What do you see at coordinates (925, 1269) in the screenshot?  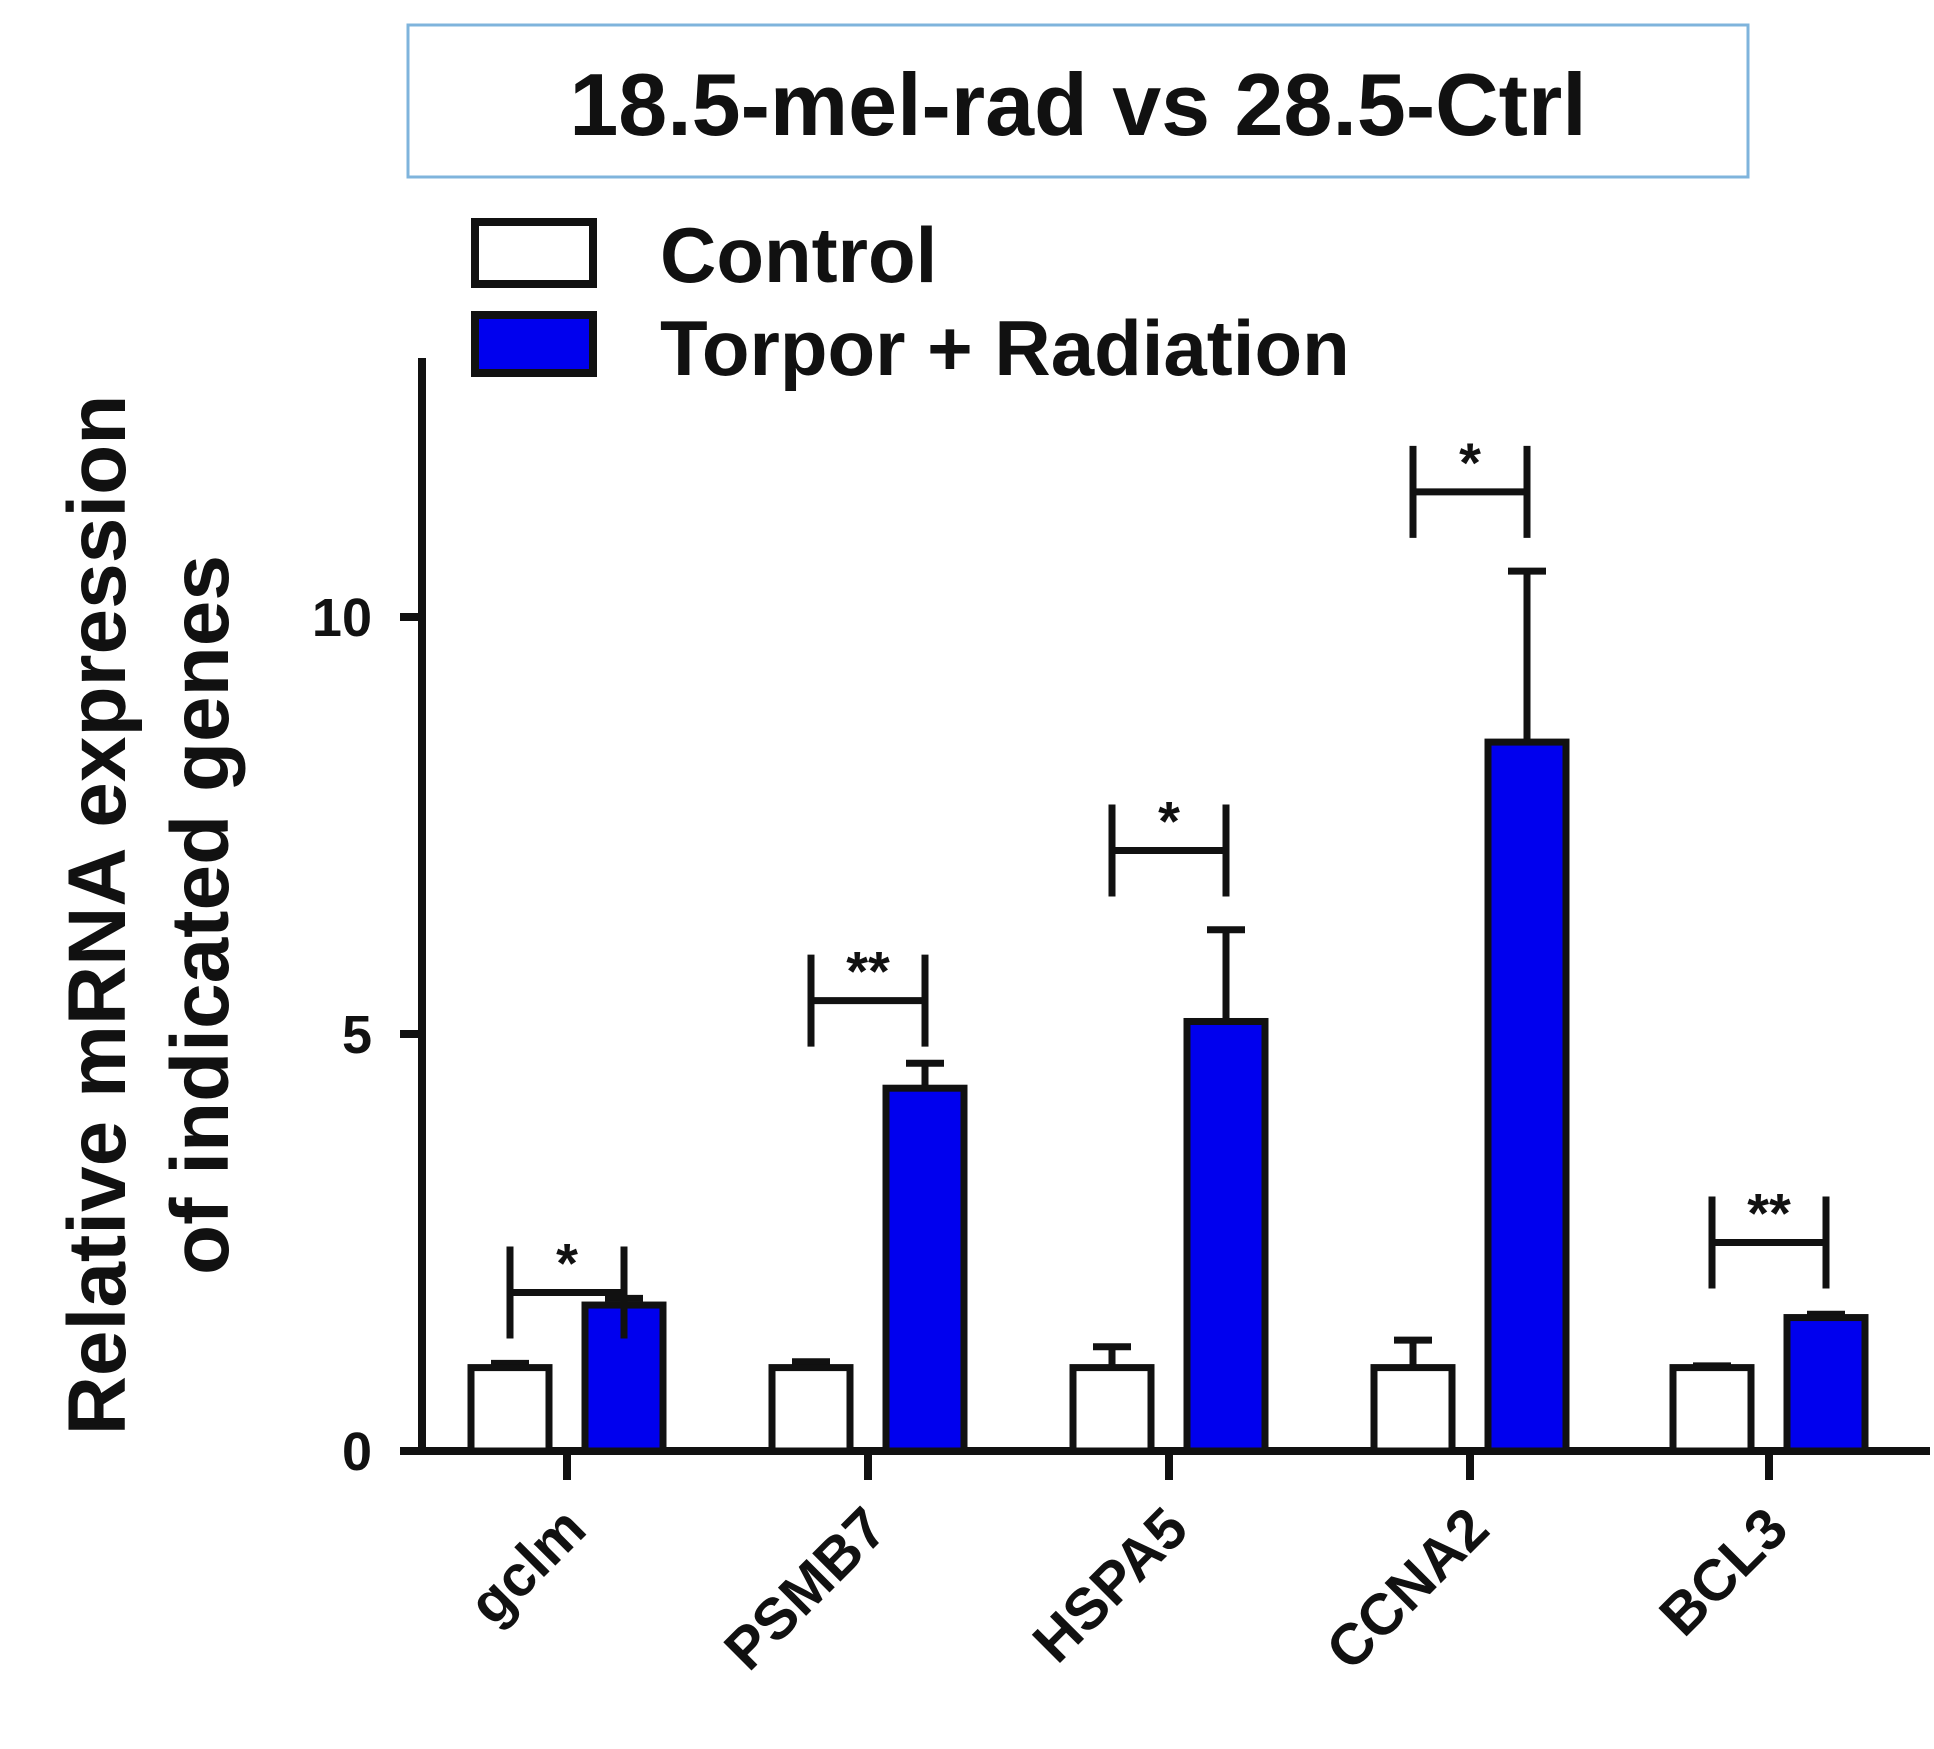 I see `bar-psmb7-torpor-radiation` at bounding box center [925, 1269].